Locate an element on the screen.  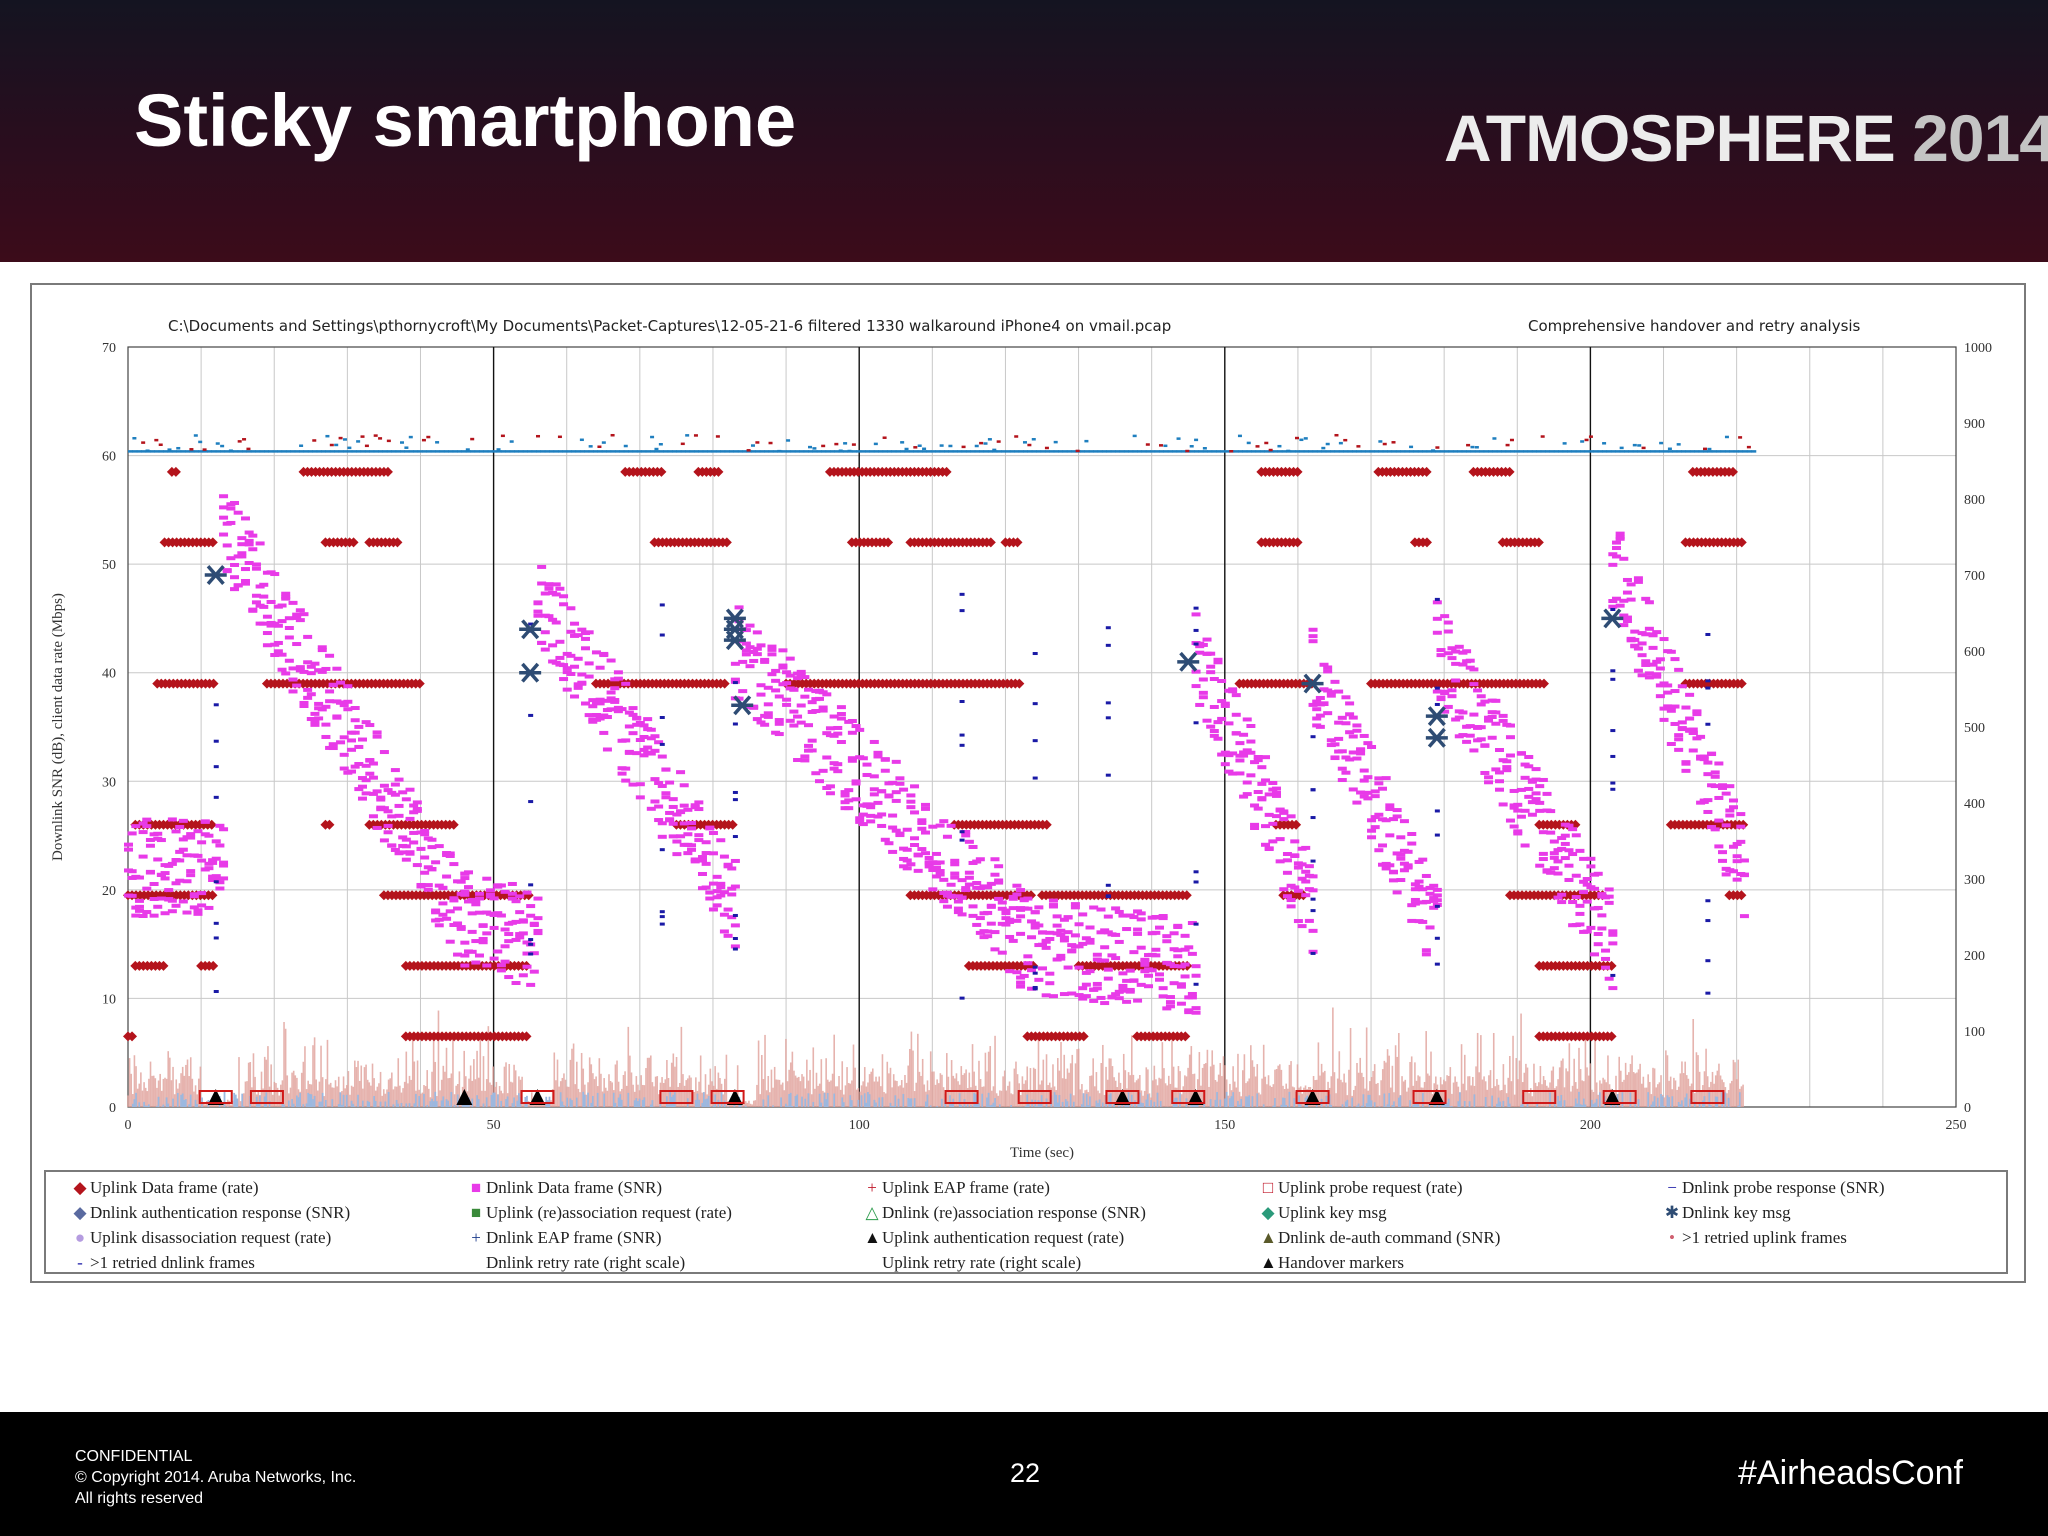
x-tick-label: 0 is located at coordinates (128, 1125).